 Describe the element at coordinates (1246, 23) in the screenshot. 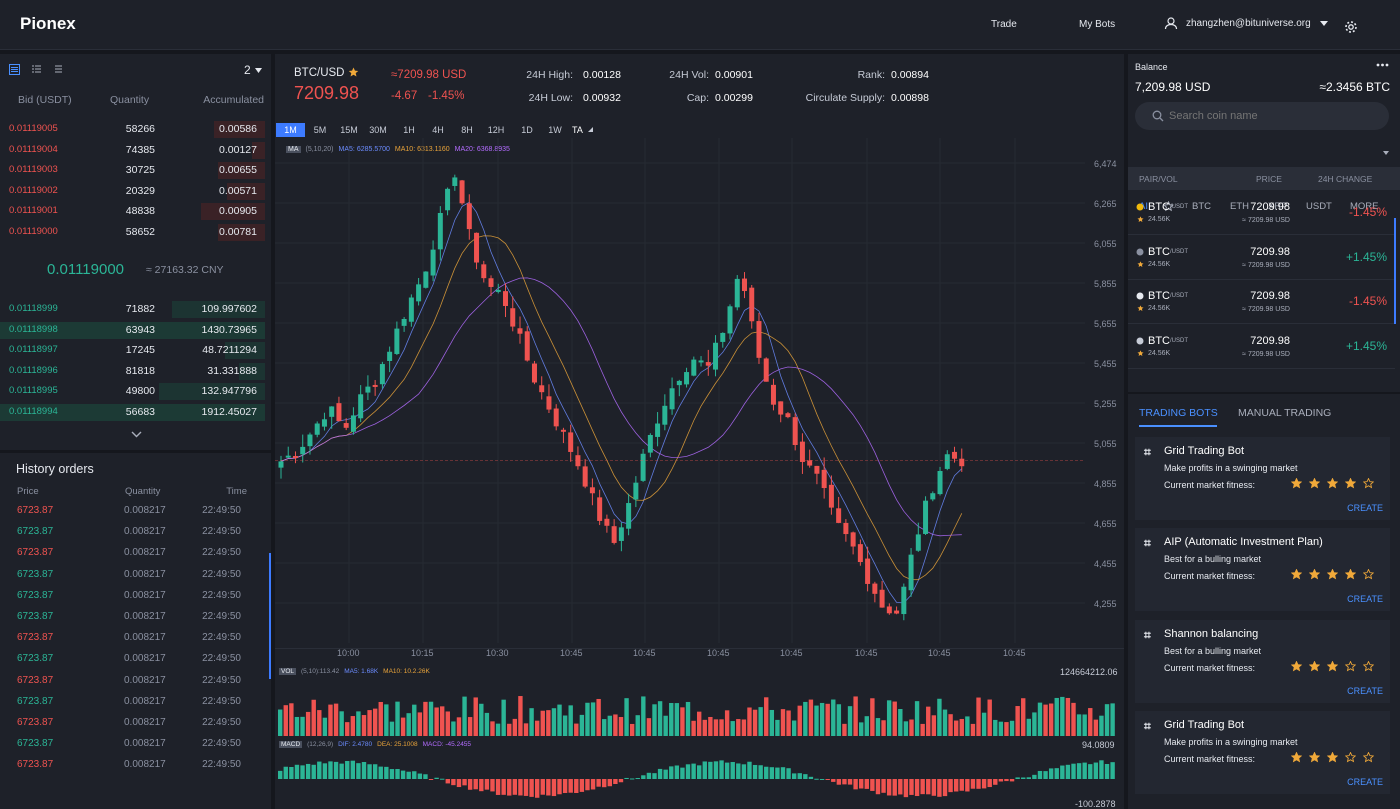

I see `user-menu: zhangzhen@bituniverse.org` at that location.